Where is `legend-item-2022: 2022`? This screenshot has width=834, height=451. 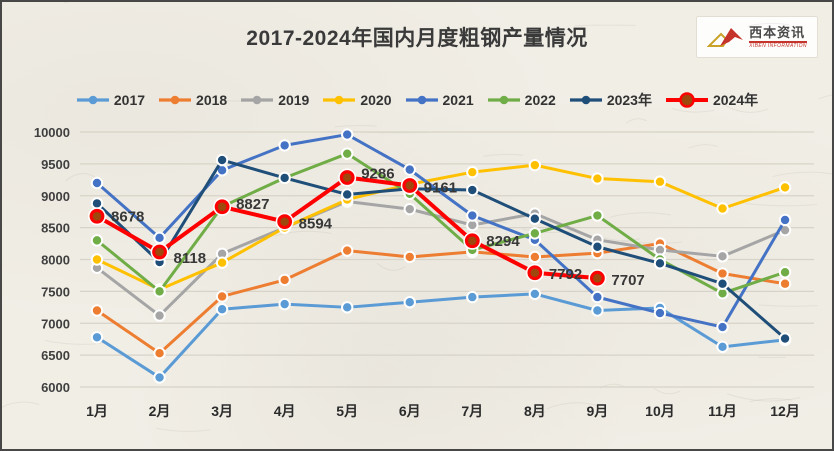 legend-item-2022: 2022 is located at coordinates (521, 100).